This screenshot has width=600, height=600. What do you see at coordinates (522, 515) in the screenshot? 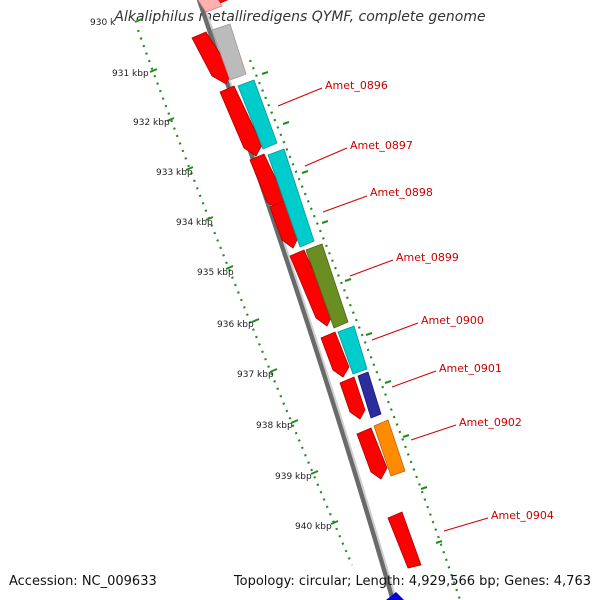
I see `gene-label-amet-0904: Amet_0904` at bounding box center [522, 515].